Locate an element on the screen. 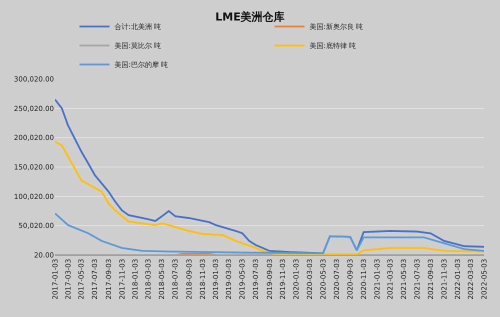 This screenshot has width=500, height=317. line-series is located at coordinates (269, 233).